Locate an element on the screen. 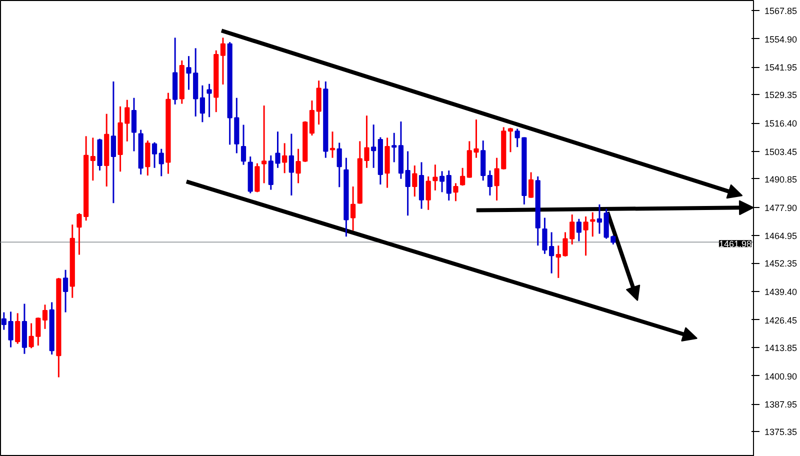  ref-line-label: 1461.98 is located at coordinates (735, 244).